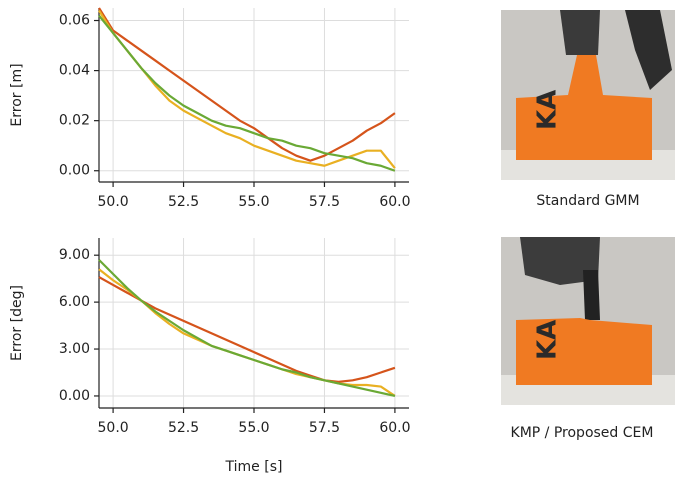 Image resolution: width=675 pixels, height=477 pixels. What do you see at coordinates (17, 94) in the screenshot?
I see `y-axis-label: Error [m]` at bounding box center [17, 94].